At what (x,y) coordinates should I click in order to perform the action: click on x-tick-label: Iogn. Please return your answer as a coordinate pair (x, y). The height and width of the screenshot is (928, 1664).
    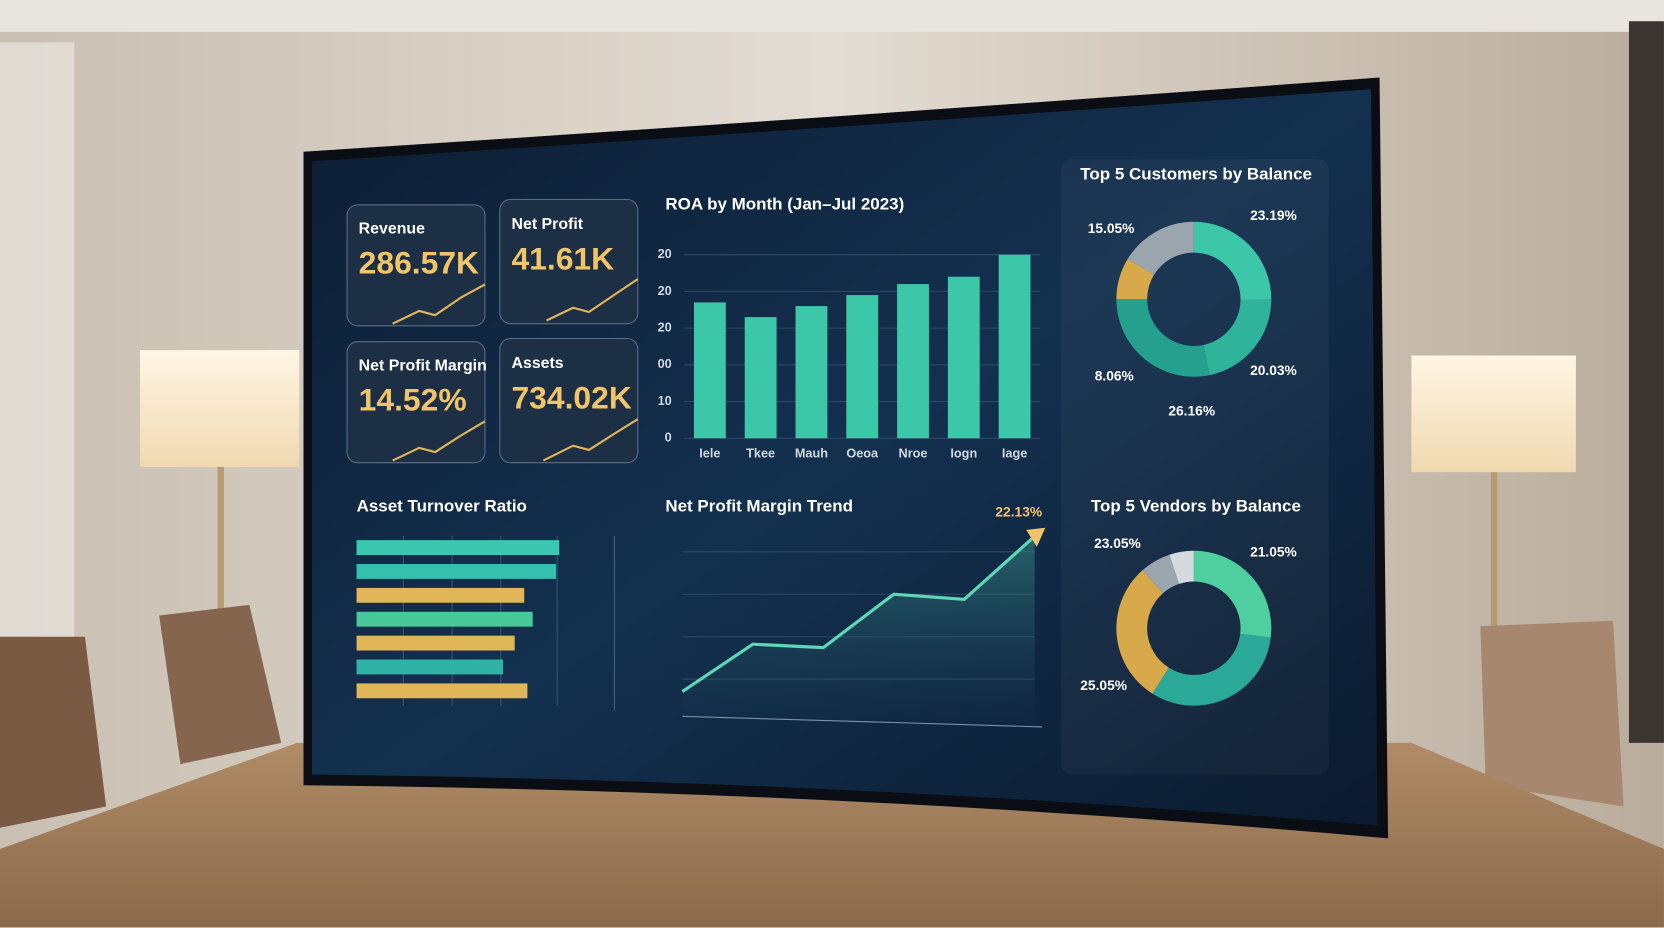
    Looking at the image, I should click on (963, 453).